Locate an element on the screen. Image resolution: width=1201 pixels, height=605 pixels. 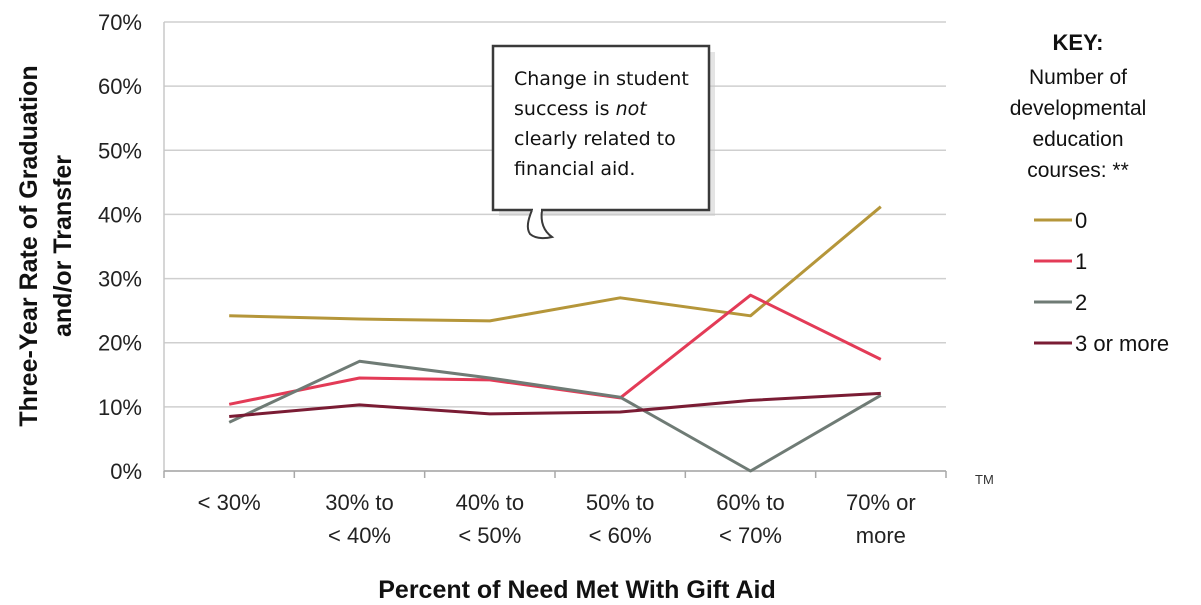
y-tick-label: 0% is located at coordinates (126, 471).